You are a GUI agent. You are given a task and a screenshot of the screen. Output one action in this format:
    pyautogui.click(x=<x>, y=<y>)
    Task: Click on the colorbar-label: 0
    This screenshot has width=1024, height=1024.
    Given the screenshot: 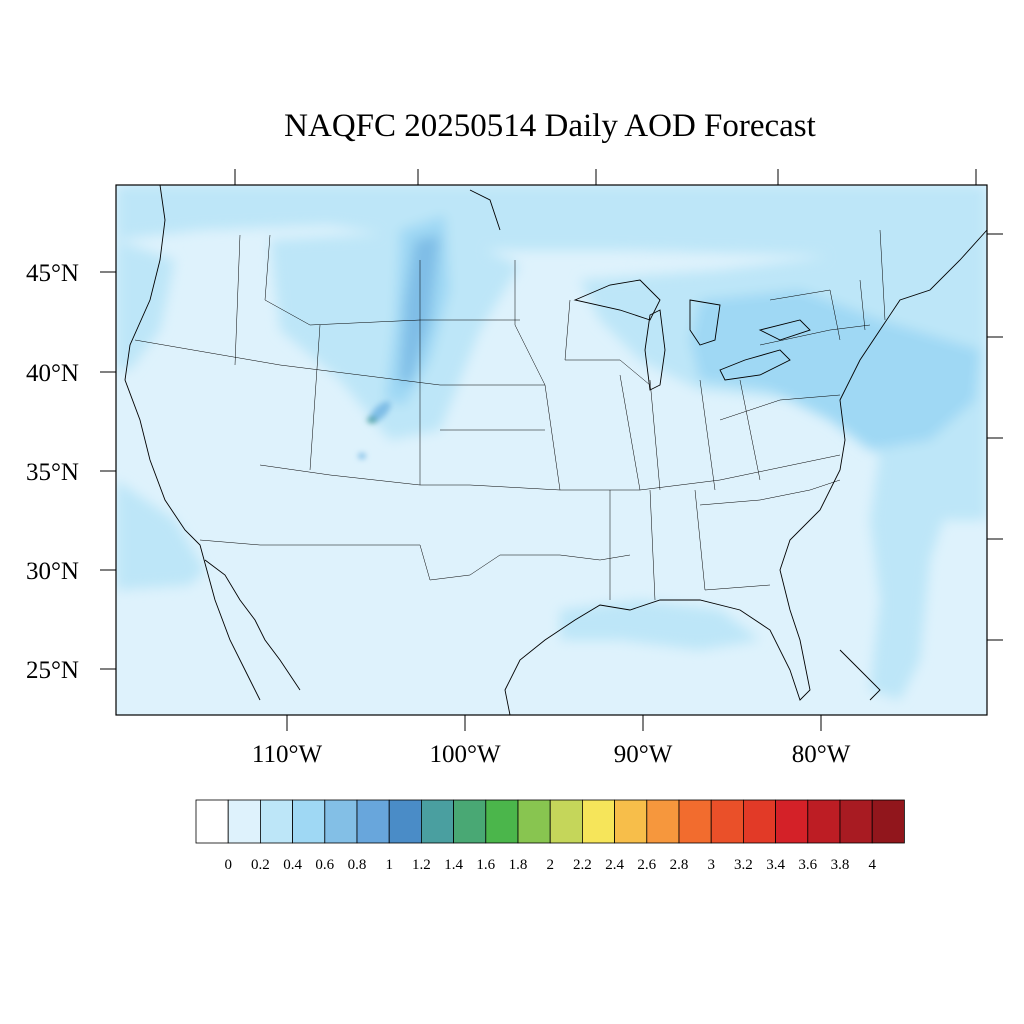 What is the action you would take?
    pyautogui.click(x=228, y=865)
    